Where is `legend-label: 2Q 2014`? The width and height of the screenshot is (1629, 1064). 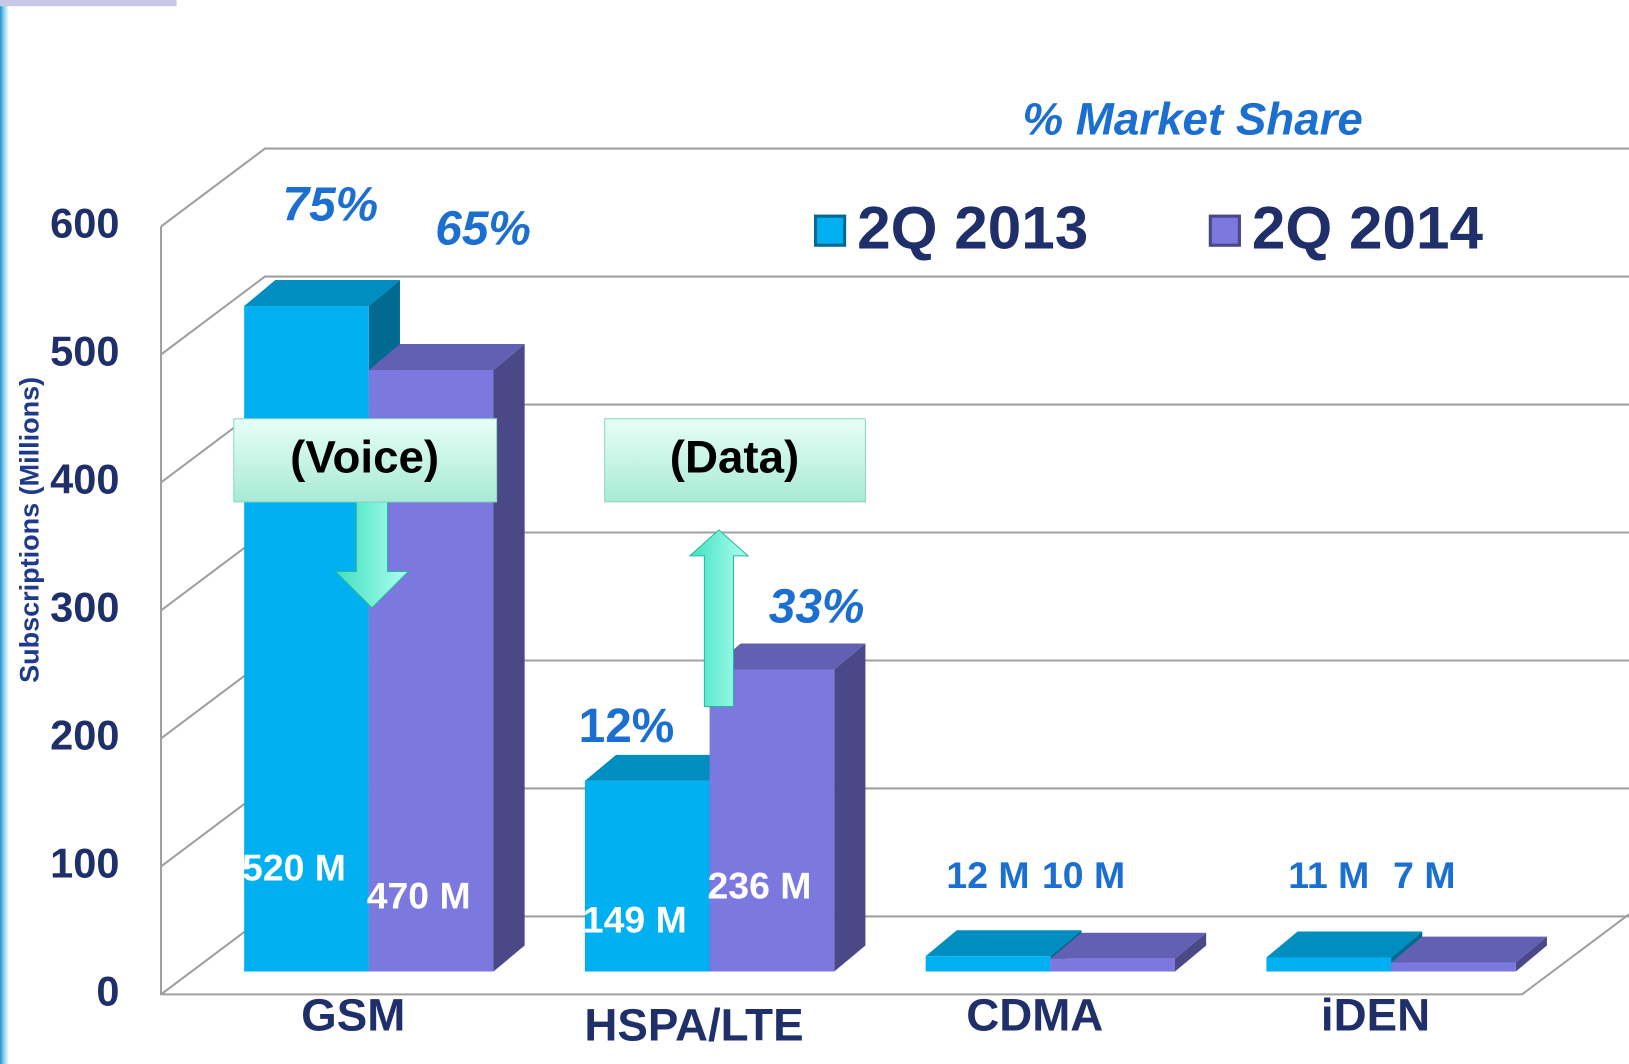
legend-label: 2Q 2014 is located at coordinates (1368, 228).